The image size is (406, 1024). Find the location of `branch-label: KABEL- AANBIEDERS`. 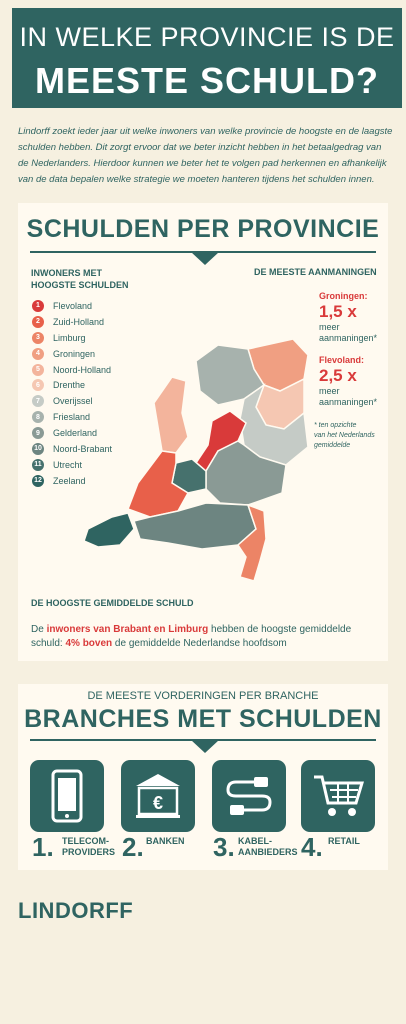

branch-label: KABEL- AANBIEDERS is located at coordinates (268, 847).